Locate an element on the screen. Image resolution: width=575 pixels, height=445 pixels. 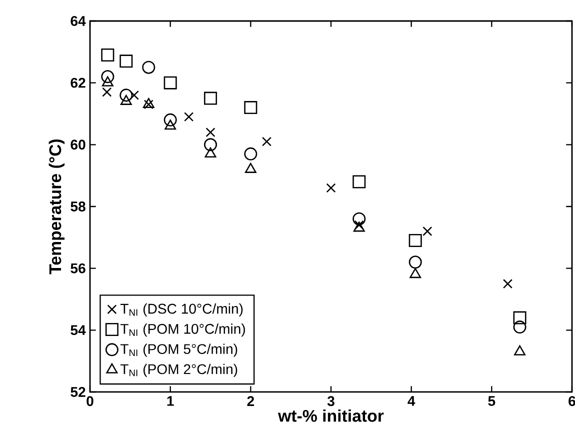
legend-label: T$_{NI}$ (DSC 10°C/min) is located at coordinates (181, 309).